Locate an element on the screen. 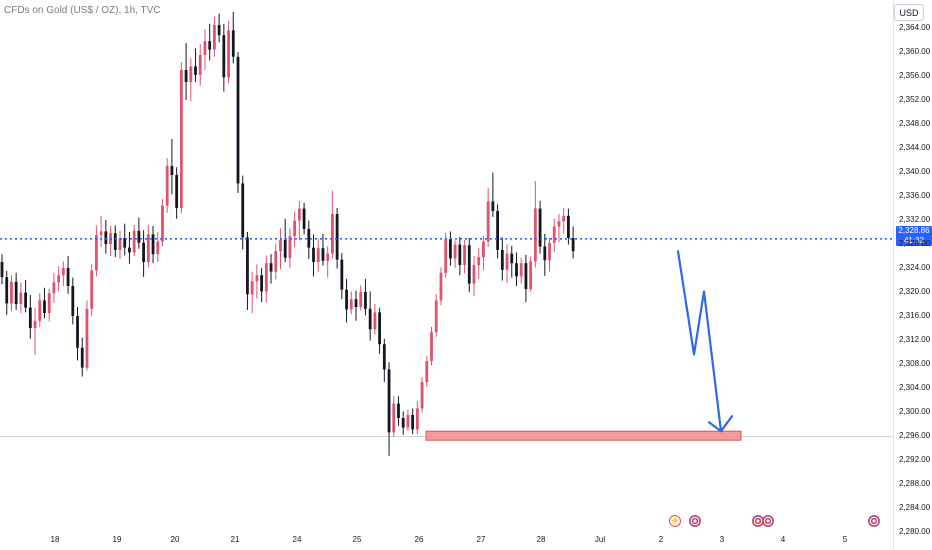 The image size is (932, 550). projection-arrow-layer is located at coordinates (705, 341).